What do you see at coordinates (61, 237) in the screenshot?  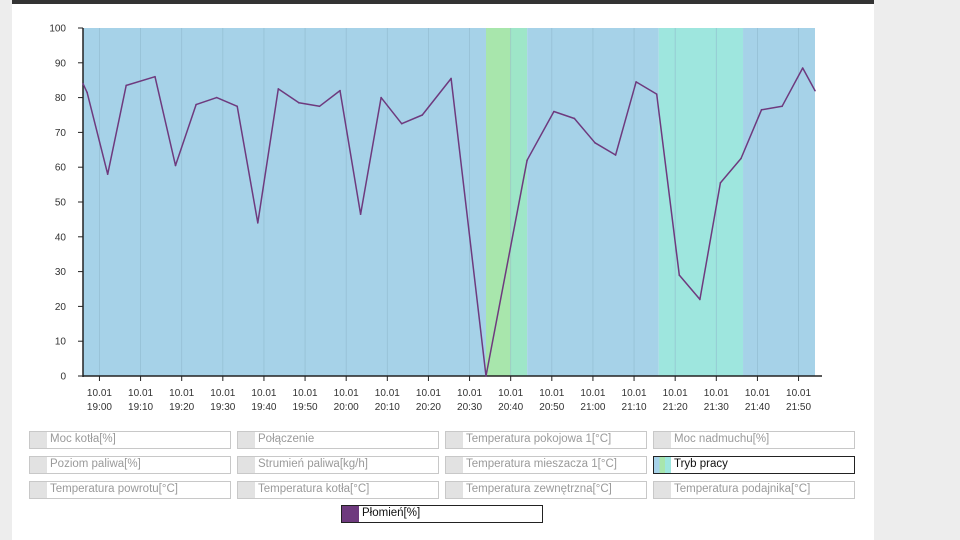 I see `y-tick-label: 40` at bounding box center [61, 237].